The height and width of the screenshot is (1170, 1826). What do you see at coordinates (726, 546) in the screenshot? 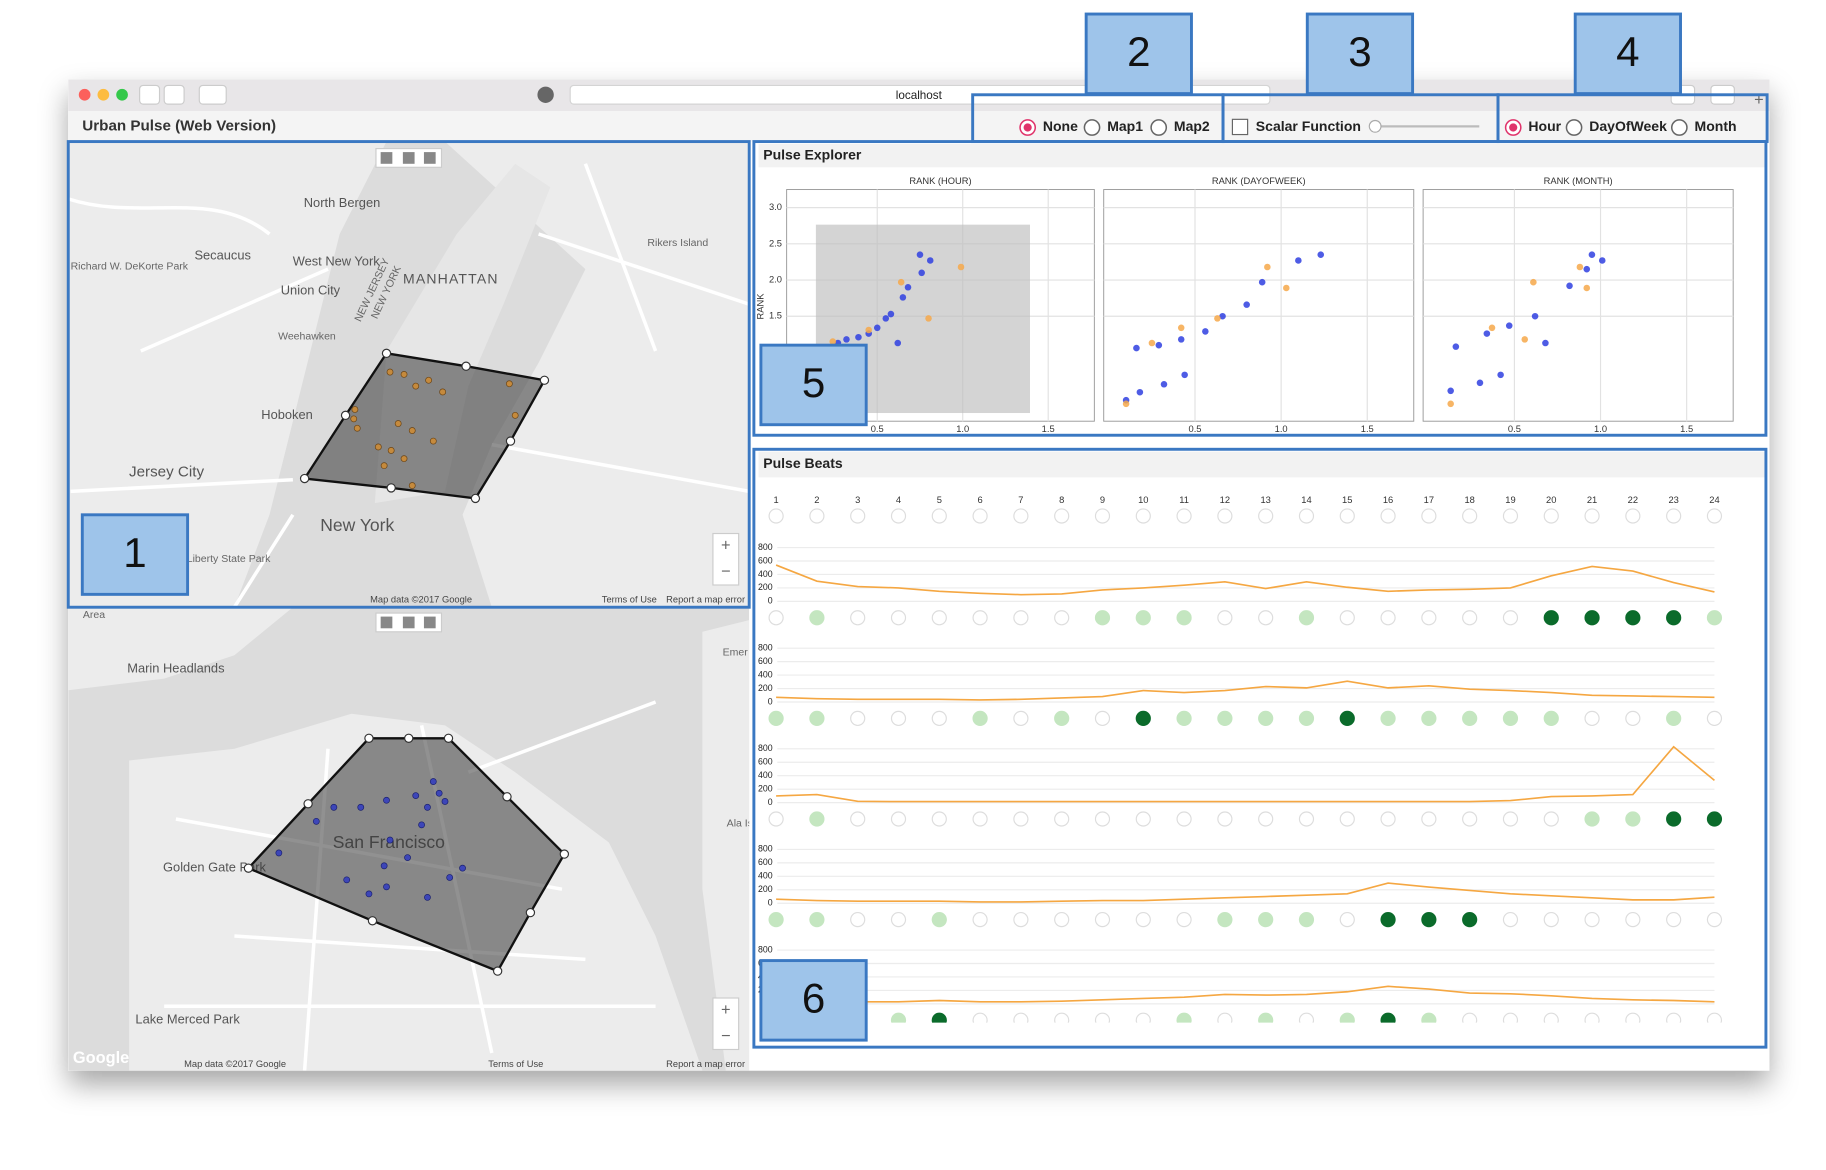
I see `zoom-in: +` at bounding box center [726, 546].